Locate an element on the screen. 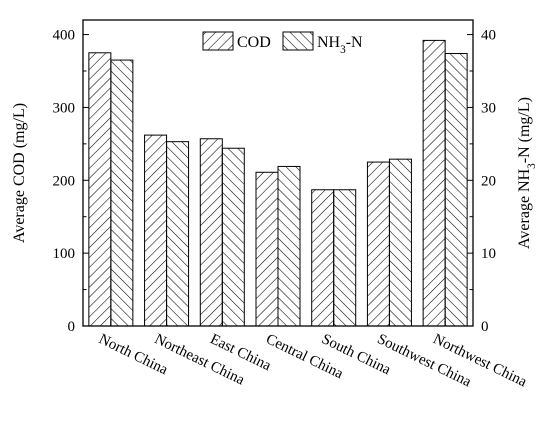 The height and width of the screenshot is (421, 557). bar-cod-south-china is located at coordinates (323, 258).